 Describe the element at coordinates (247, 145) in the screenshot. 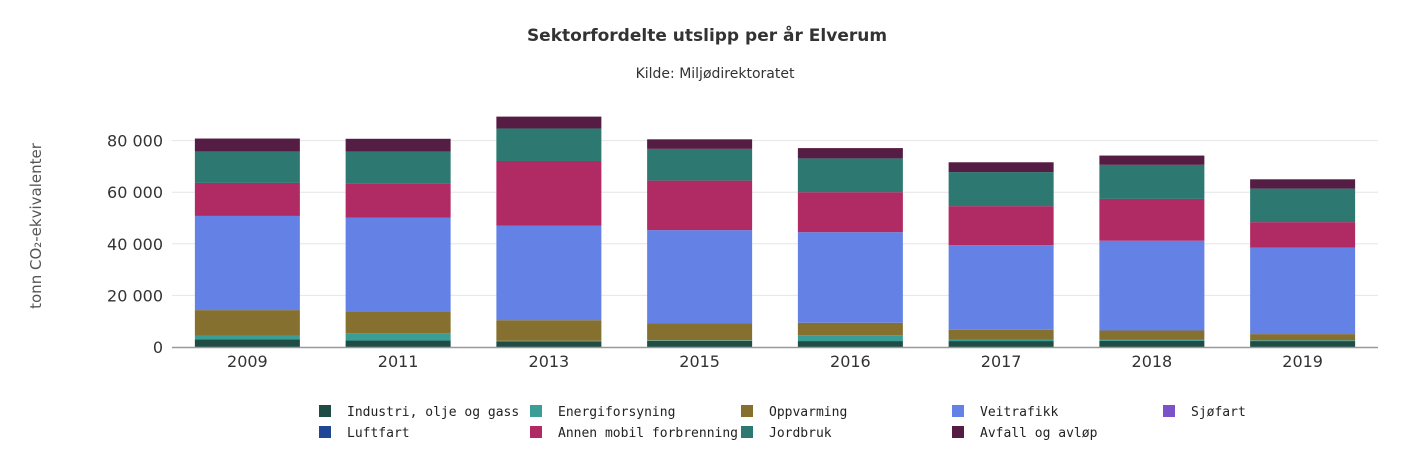

I see `bar-avfall-og-avløp-2009` at that location.